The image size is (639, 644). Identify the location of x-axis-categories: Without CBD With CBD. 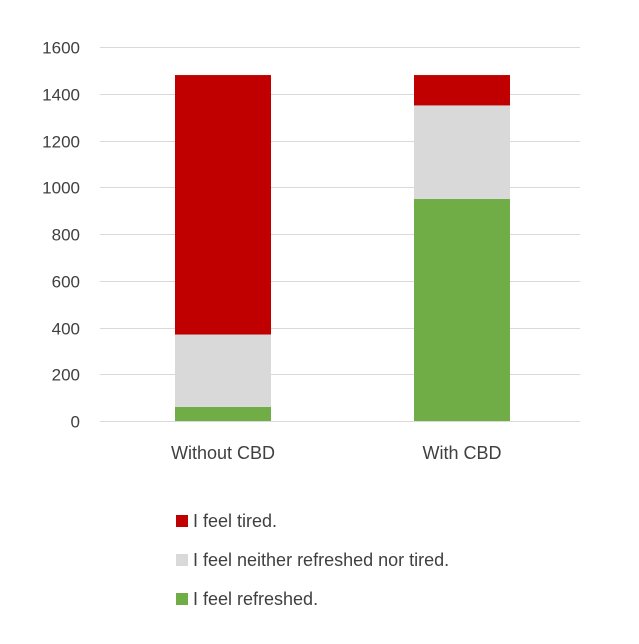
(336, 453).